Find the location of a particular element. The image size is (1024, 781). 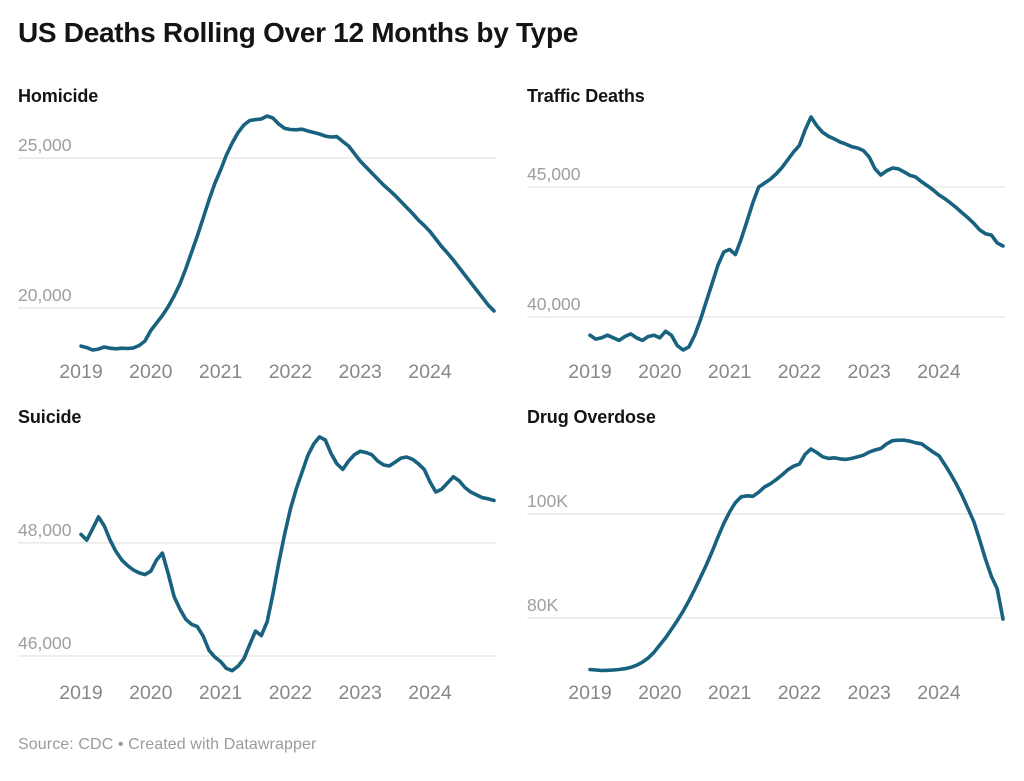

page-title: US Deaths Rolling Over 12 Months by Type is located at coordinates (298, 32).